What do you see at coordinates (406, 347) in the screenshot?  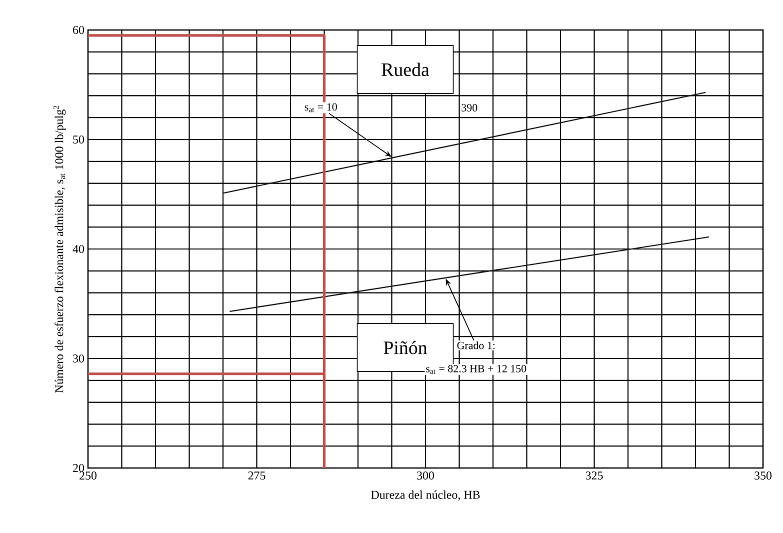 I see `annotation: Piñón` at bounding box center [406, 347].